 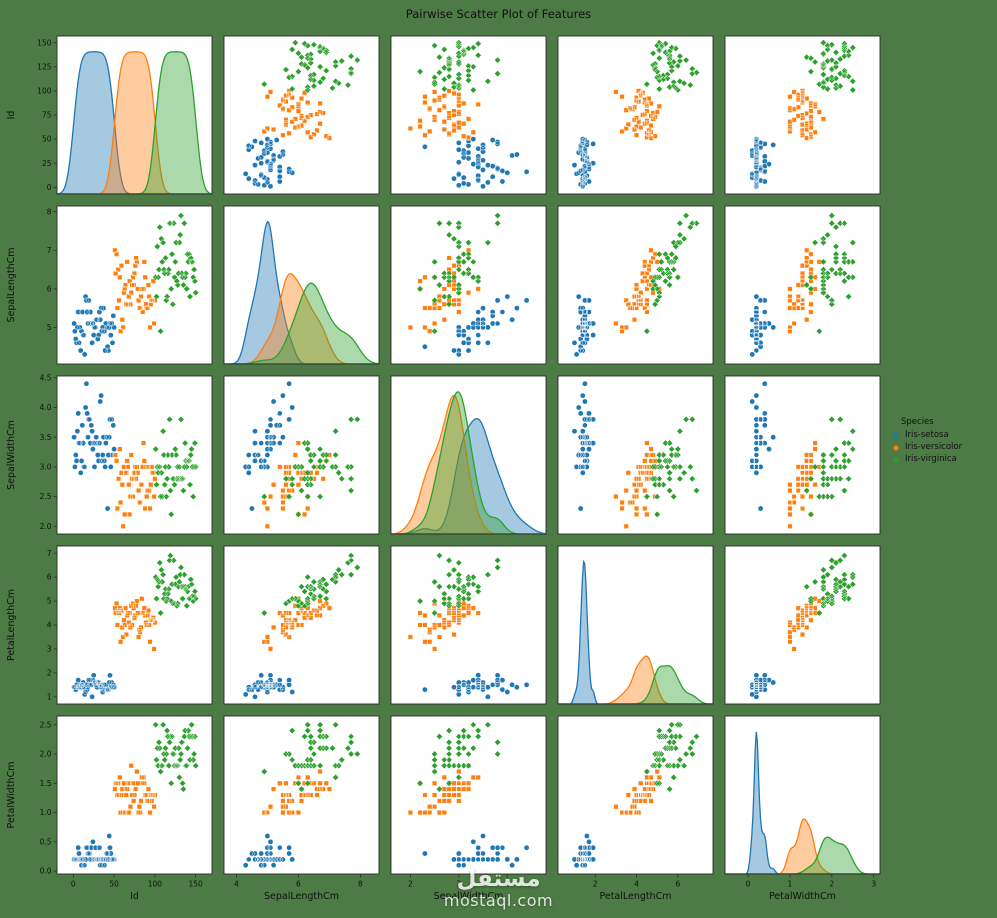 I want to click on legend-entry-iris-virginica: Iris-virginica, so click(x=926, y=459).